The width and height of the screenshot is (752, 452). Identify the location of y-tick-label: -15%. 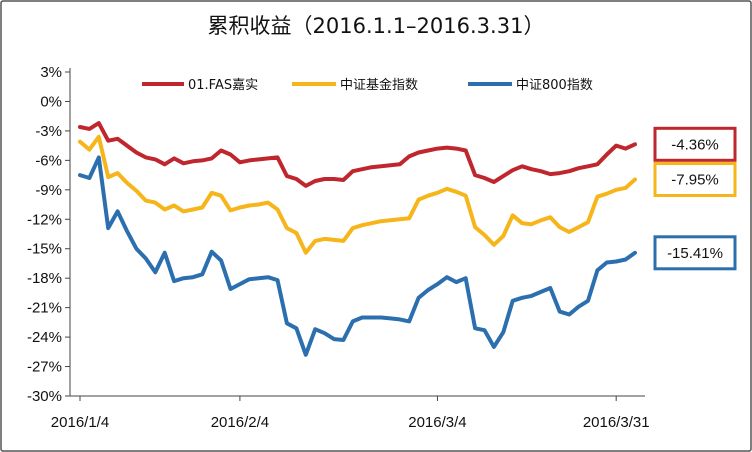
(44, 249).